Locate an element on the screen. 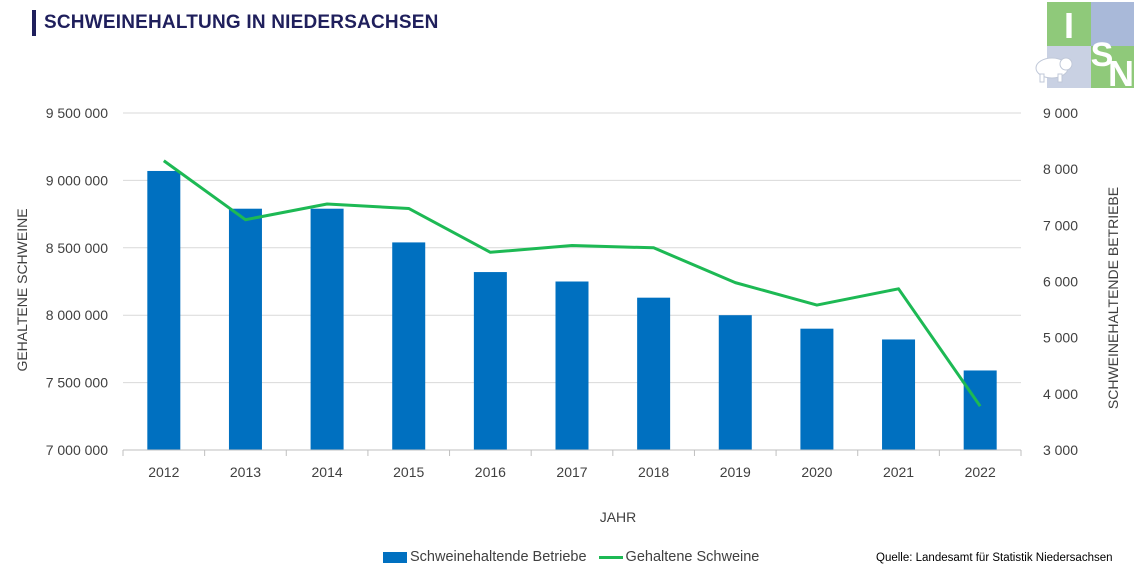  logo-letter-i: I is located at coordinates (1069, 25).